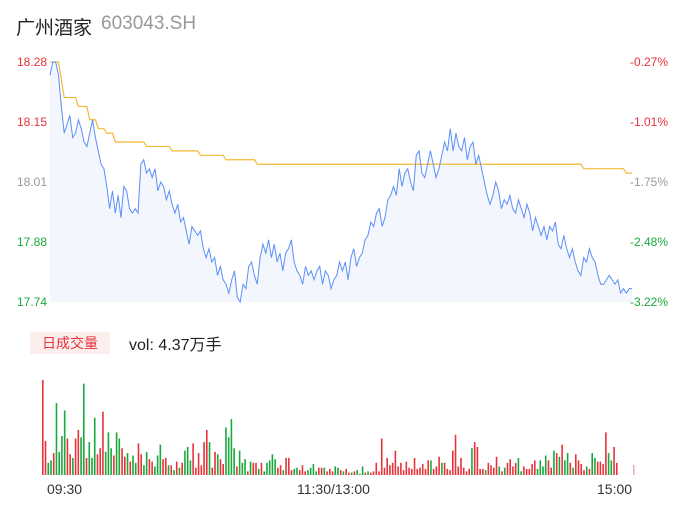 This screenshot has width=686, height=524. I want to click on y-tick-1: 18.28, so click(31, 62).